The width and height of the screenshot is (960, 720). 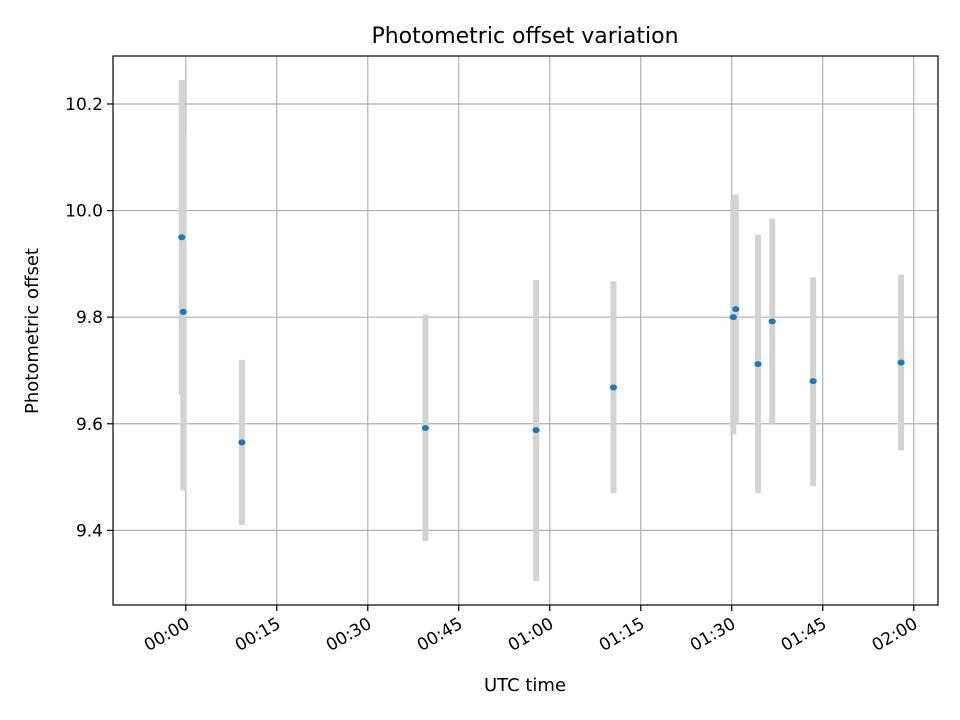 I want to click on y-tick-label: 9.6, so click(x=89, y=425).